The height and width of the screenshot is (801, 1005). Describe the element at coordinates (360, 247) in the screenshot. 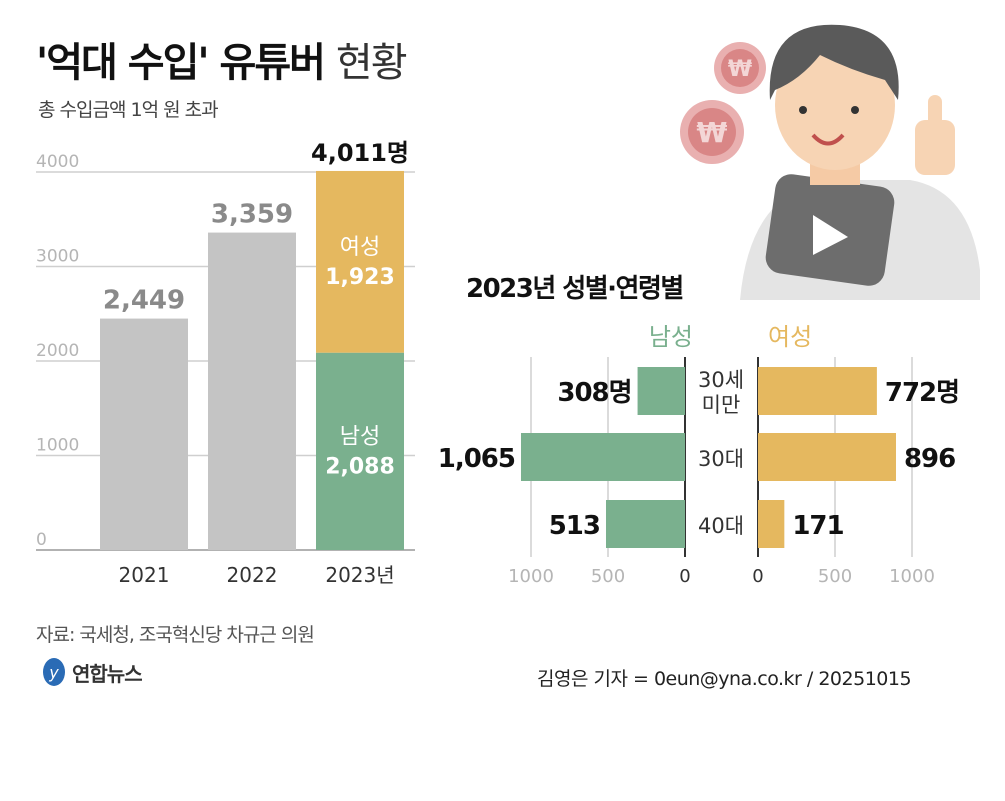

I see `segment-name-label: 여성` at that location.